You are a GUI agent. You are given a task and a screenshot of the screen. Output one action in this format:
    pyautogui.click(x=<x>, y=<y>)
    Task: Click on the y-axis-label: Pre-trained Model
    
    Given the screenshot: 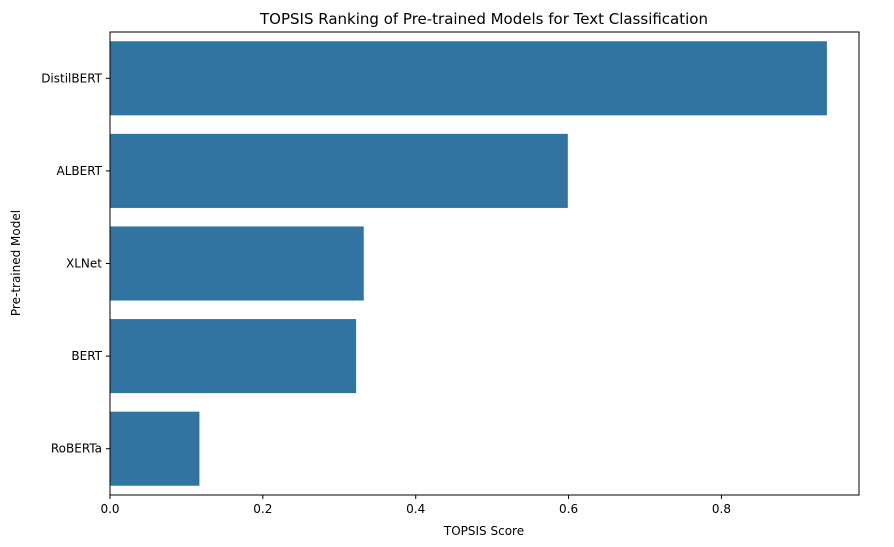 What is the action you would take?
    pyautogui.click(x=16, y=263)
    